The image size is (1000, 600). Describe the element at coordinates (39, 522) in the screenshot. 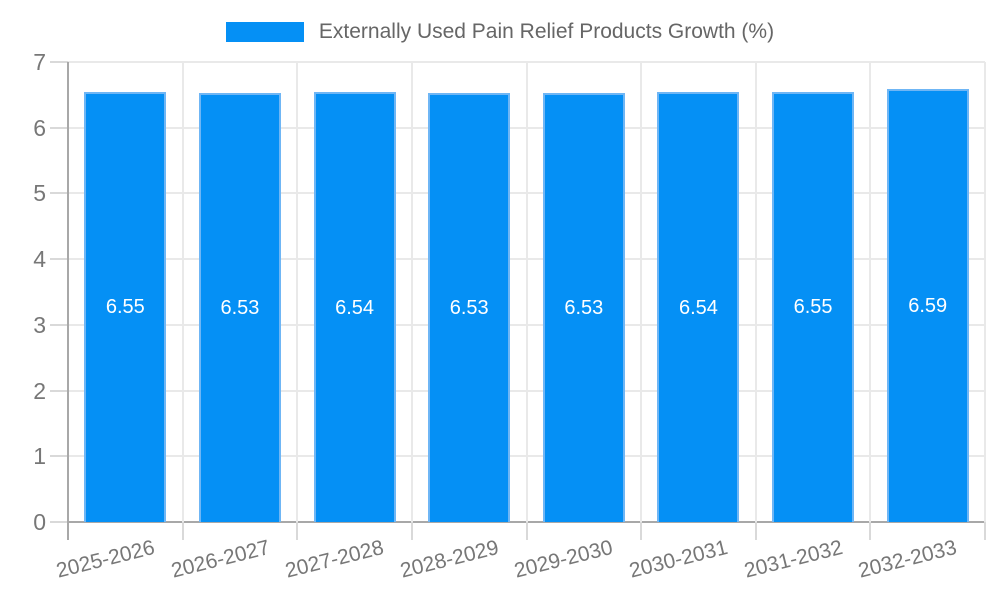

I see `y-axis-label: 0` at that location.